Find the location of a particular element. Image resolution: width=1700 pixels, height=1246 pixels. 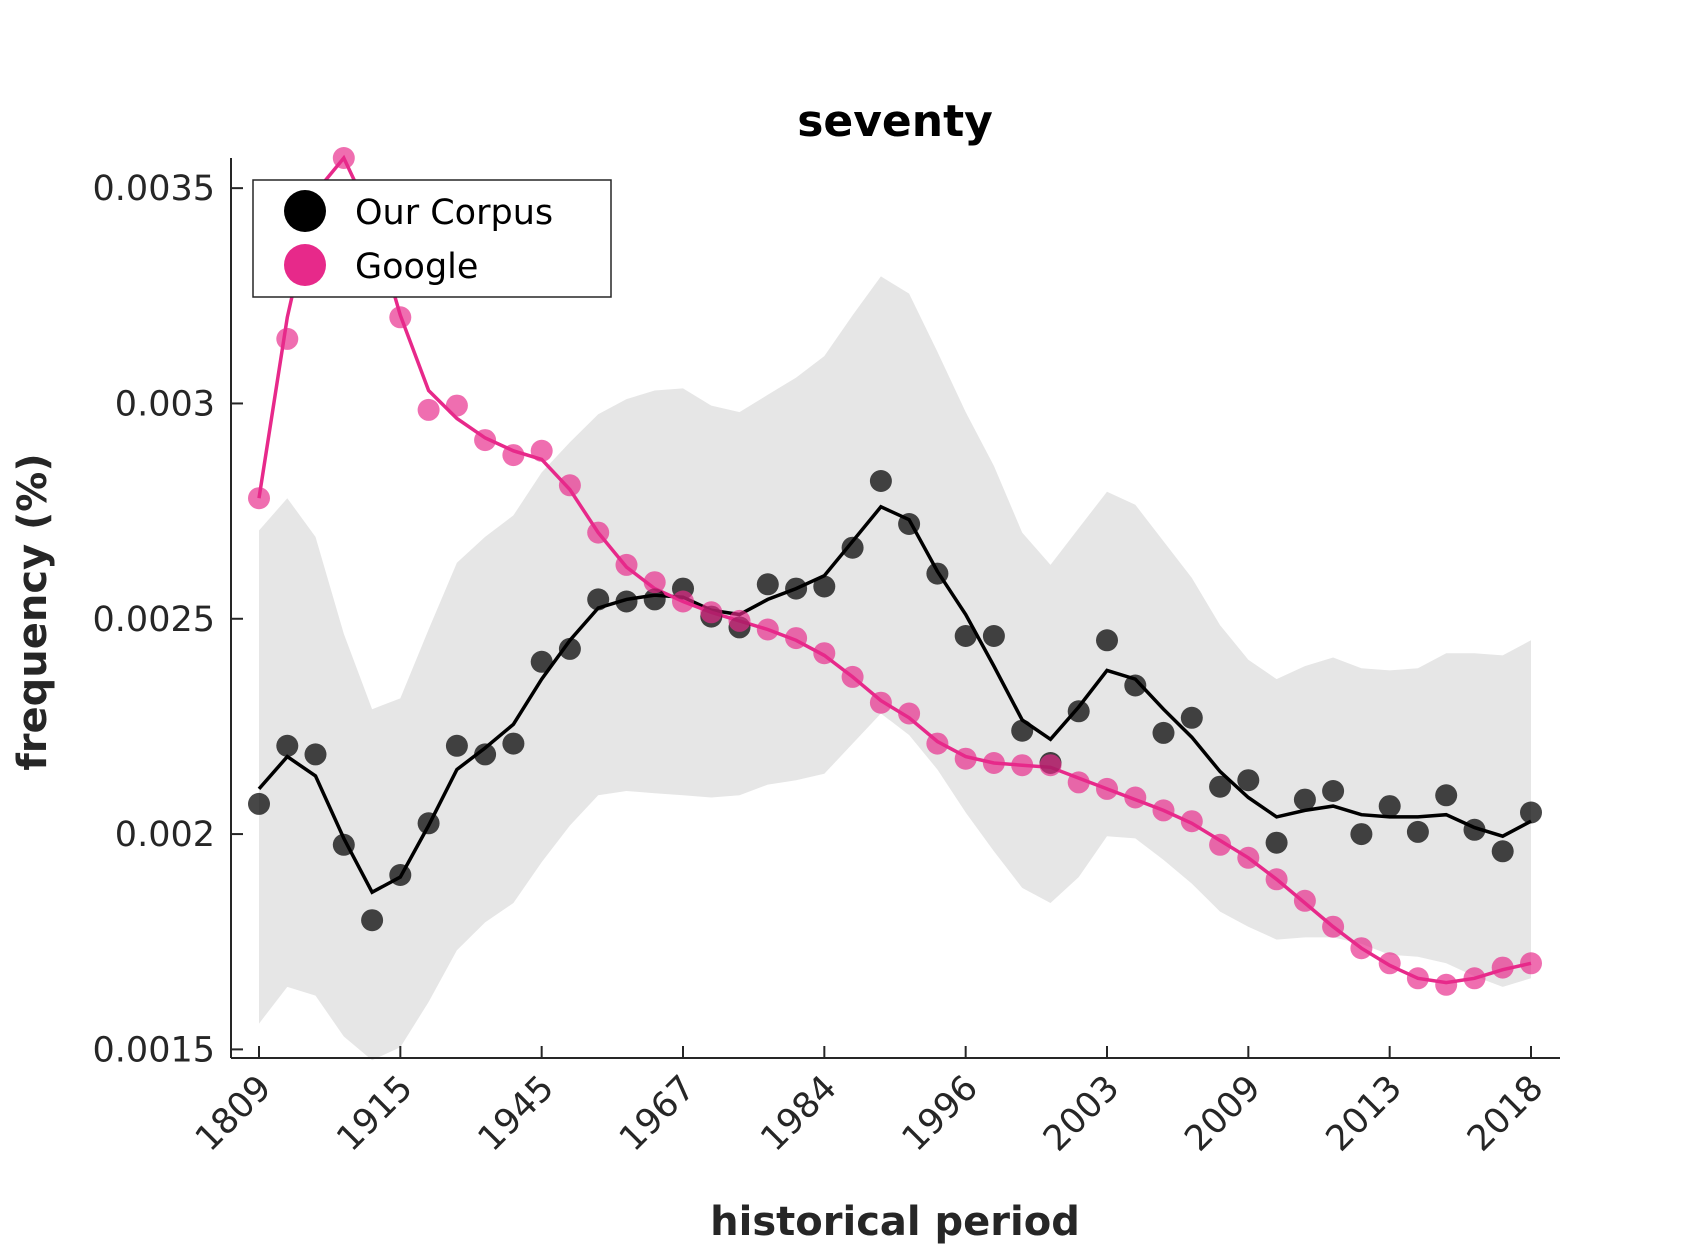

legend-label-google: Google is located at coordinates (416, 267).